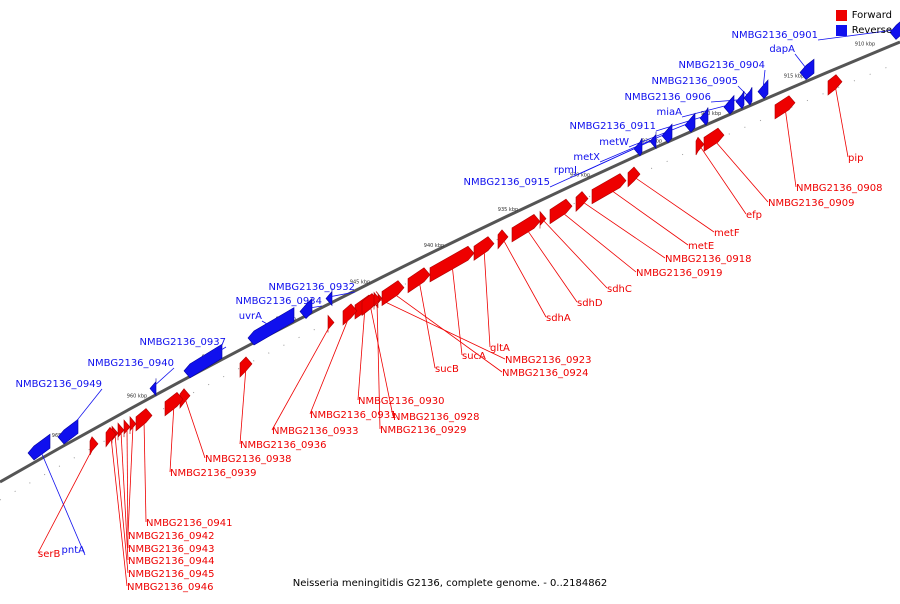  I want to click on reverse-gene-label: NMBG2136_0915, so click(507, 182).